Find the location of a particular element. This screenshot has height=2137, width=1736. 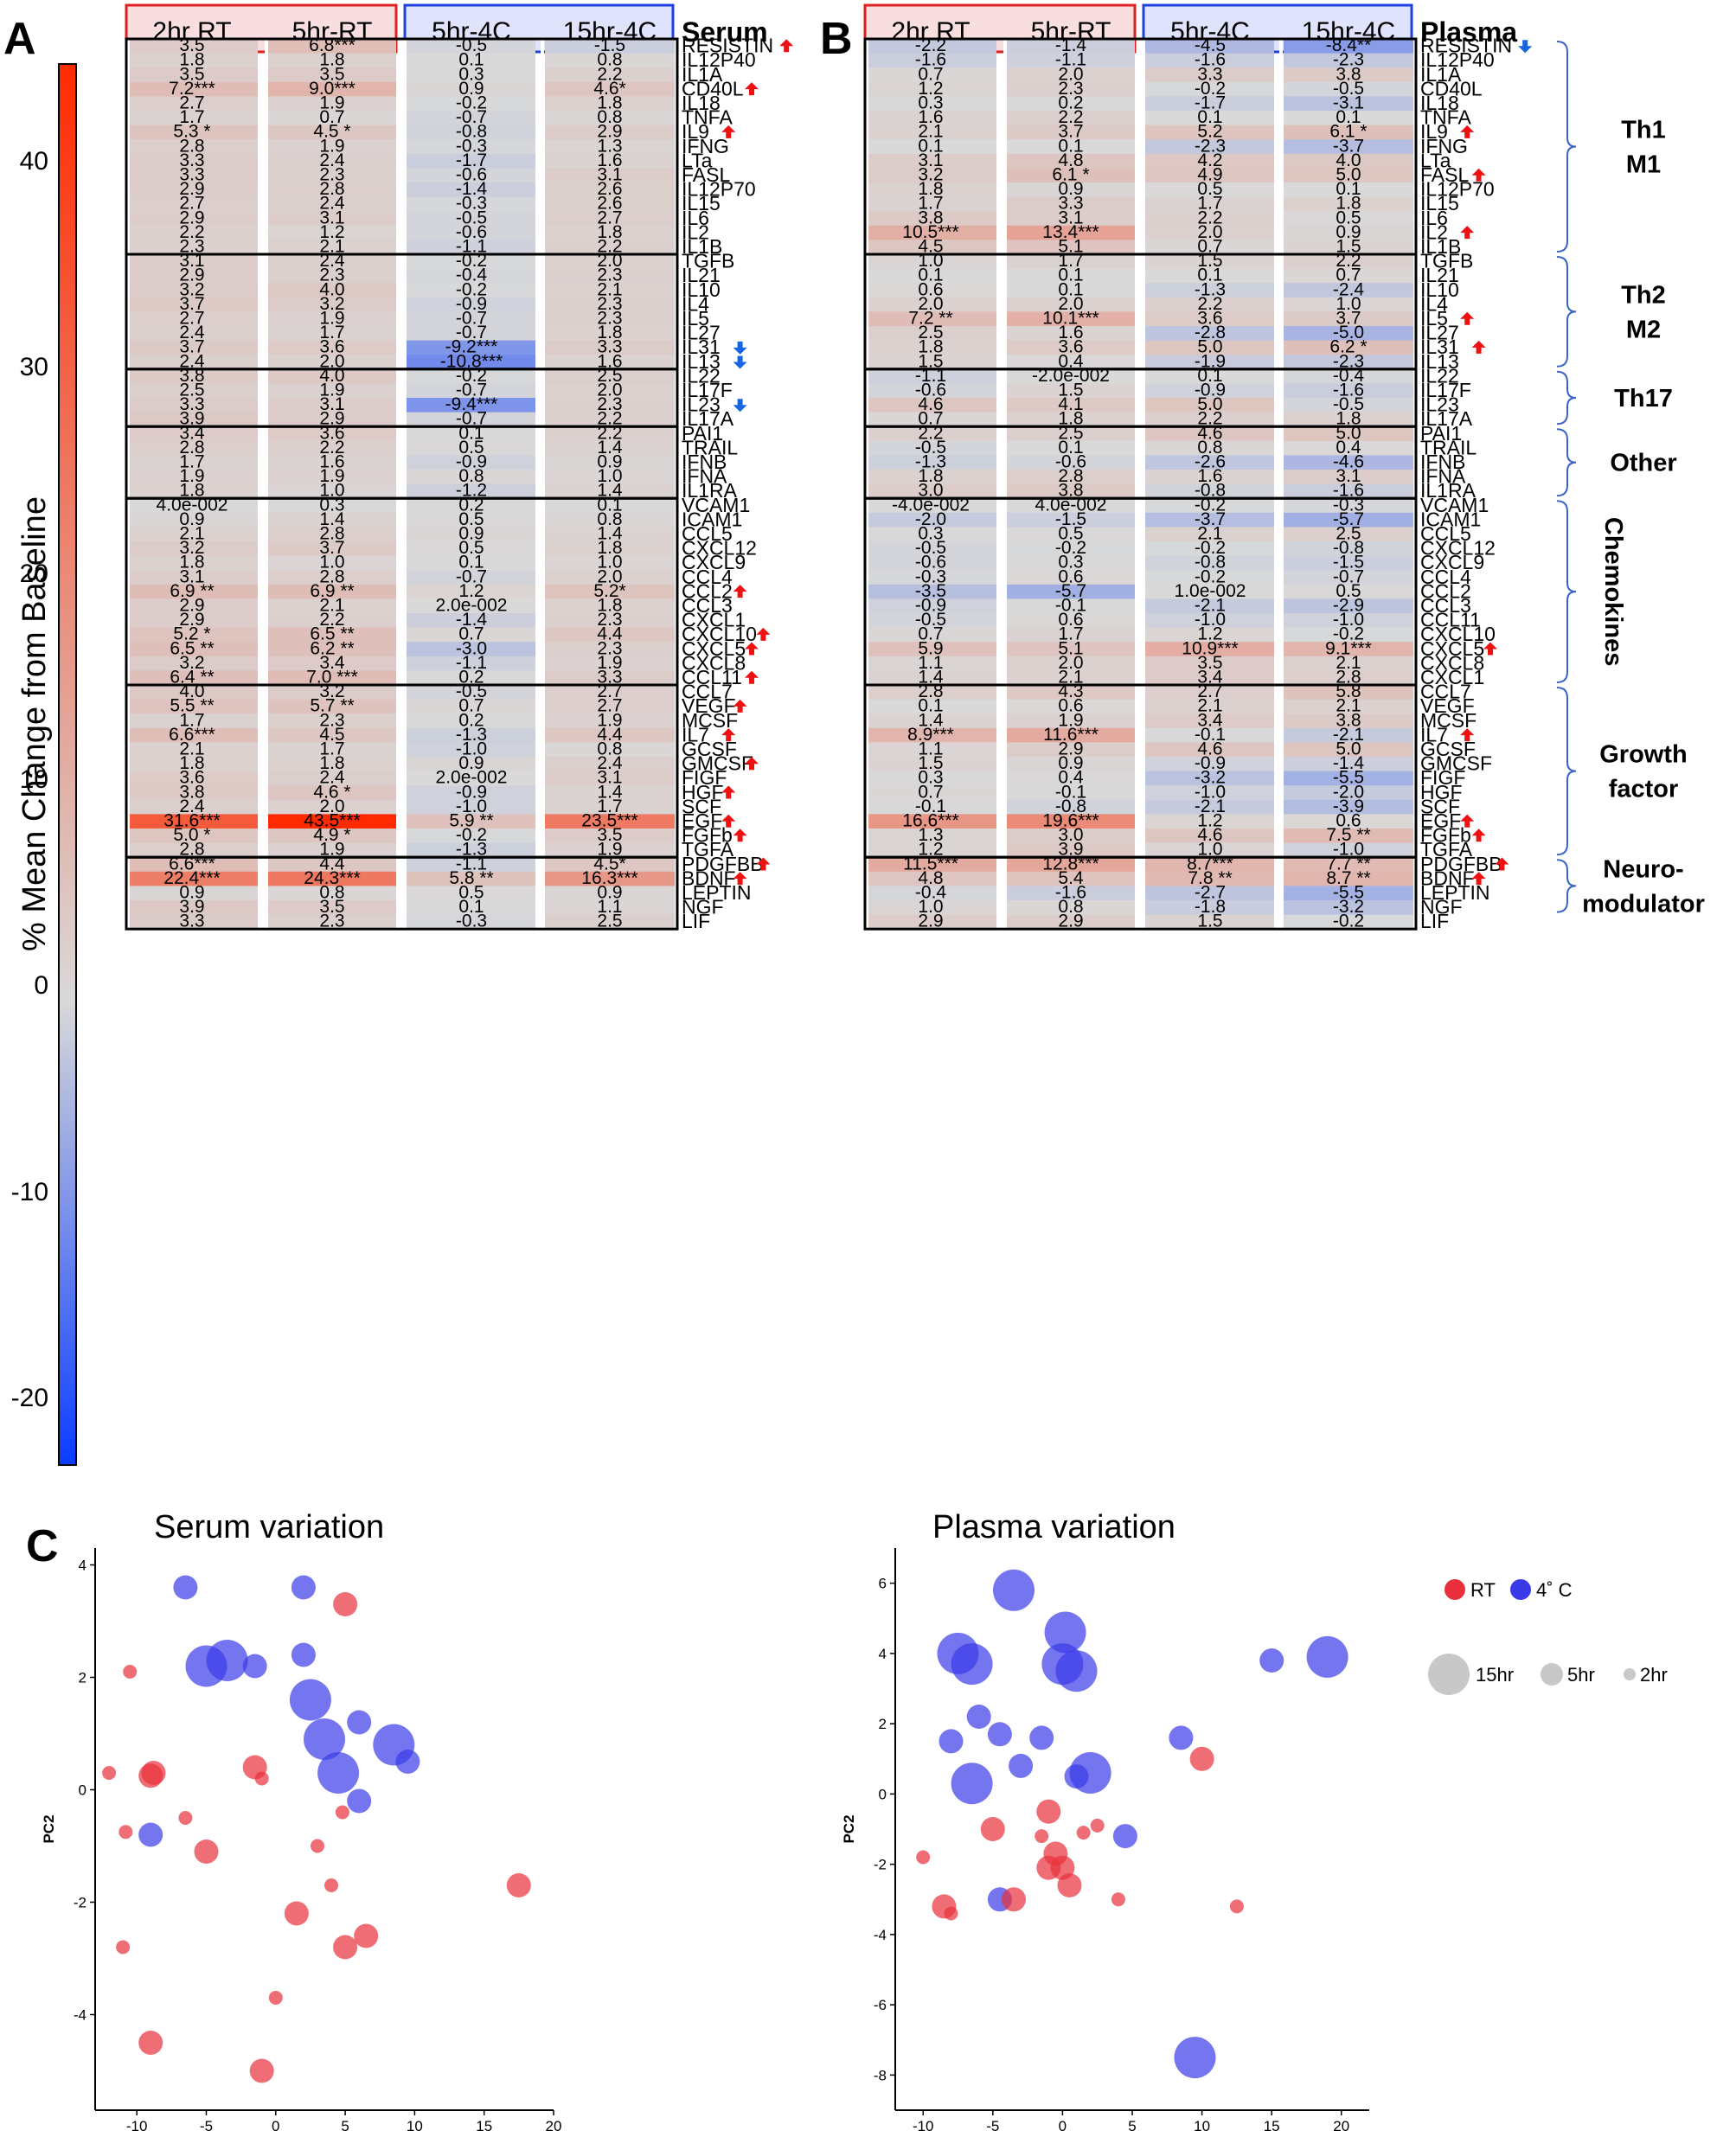

serum-row-label: LEPTIN is located at coordinates (717, 892).